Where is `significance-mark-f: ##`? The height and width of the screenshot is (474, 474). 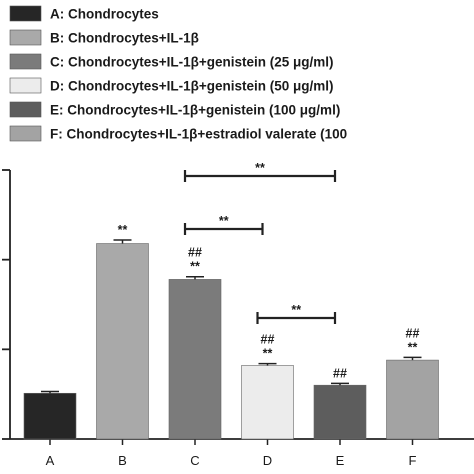
significance-mark-f: ## is located at coordinates (413, 333).